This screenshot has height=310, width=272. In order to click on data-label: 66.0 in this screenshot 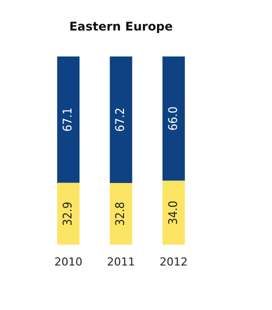, I will do `click(173, 118)`.